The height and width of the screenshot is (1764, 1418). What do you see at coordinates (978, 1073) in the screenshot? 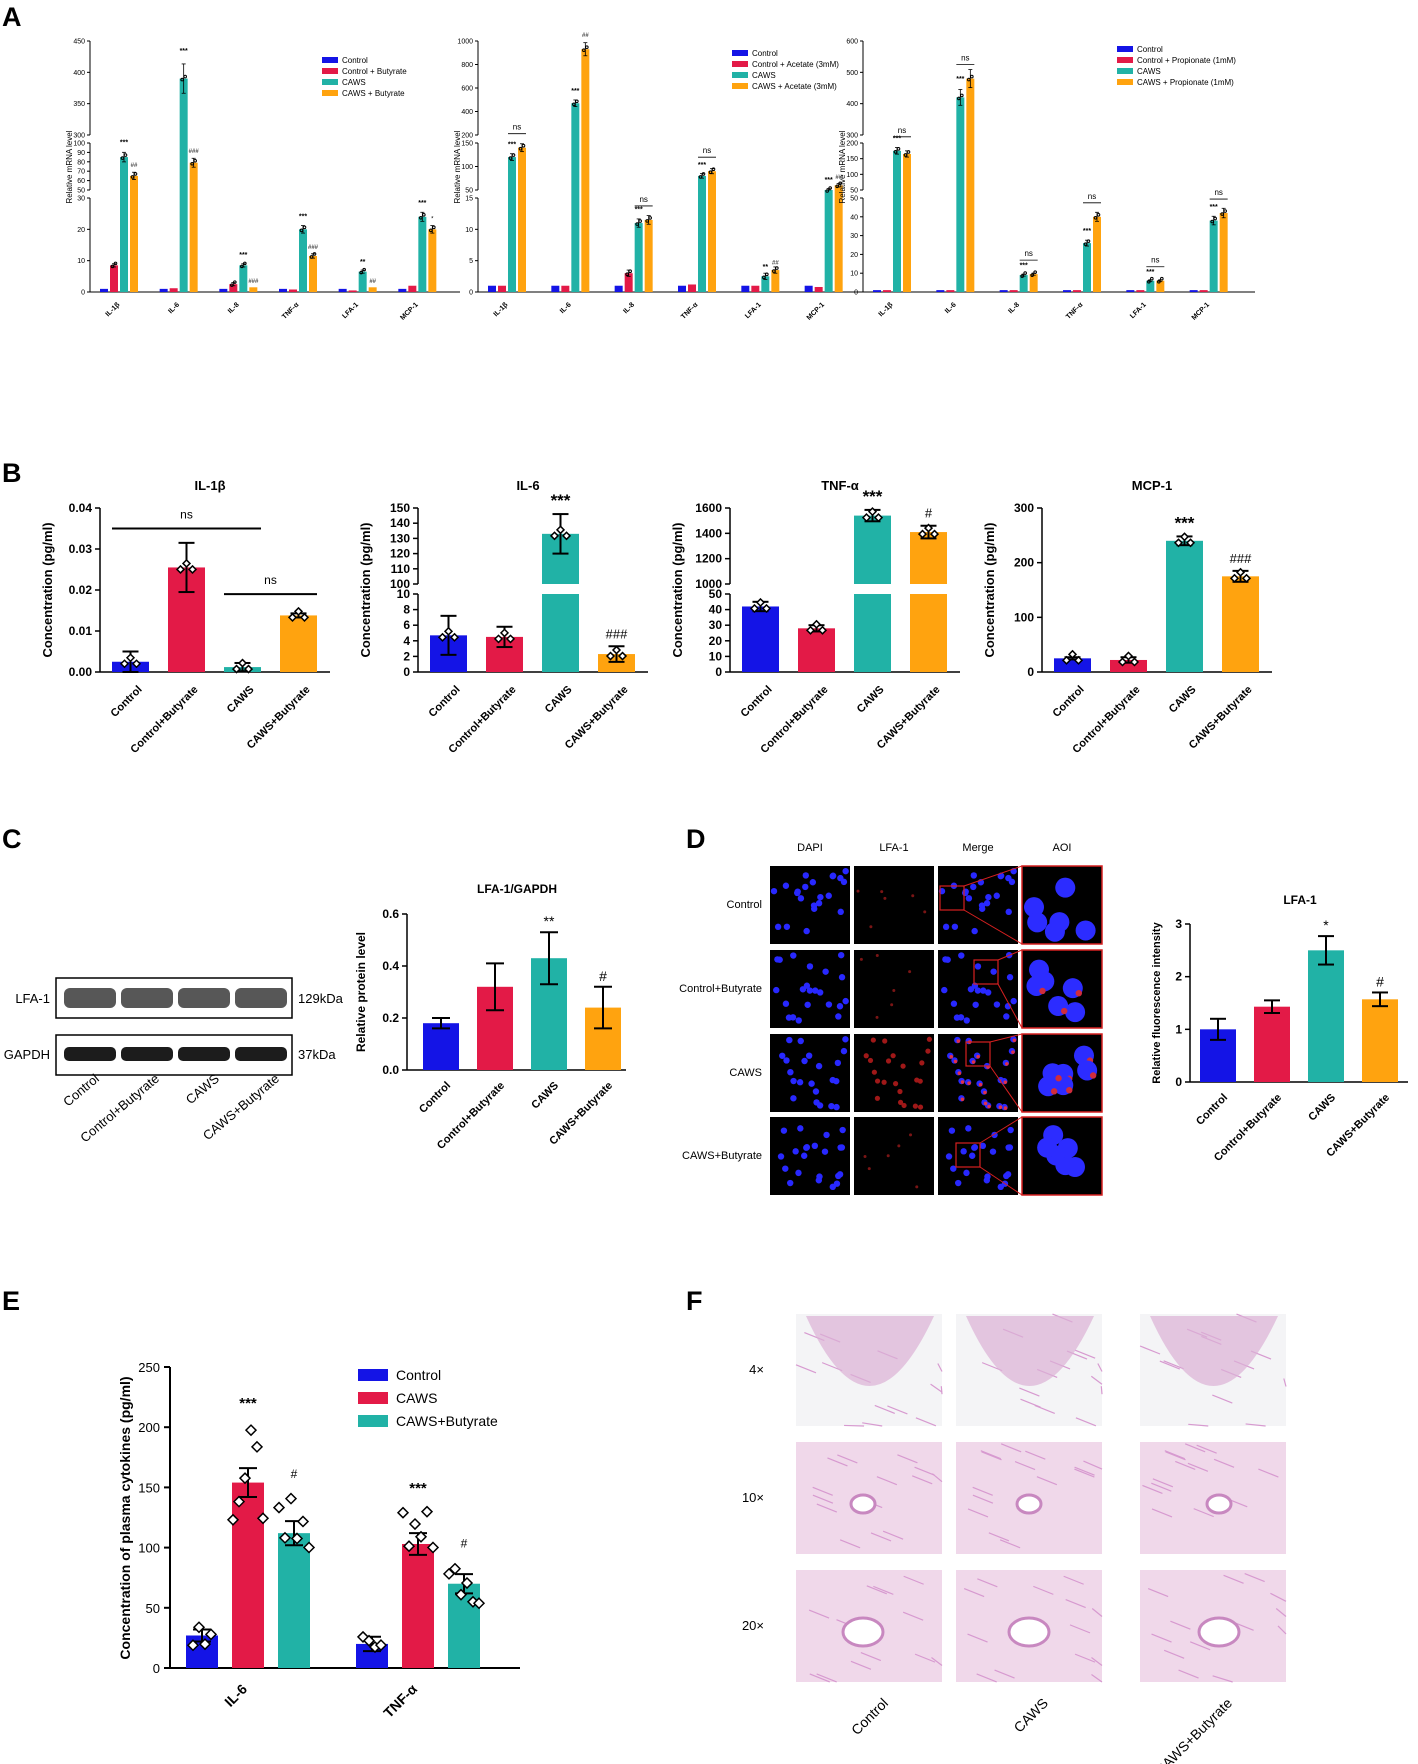
I see `d-micrograph-merge` at bounding box center [978, 1073].